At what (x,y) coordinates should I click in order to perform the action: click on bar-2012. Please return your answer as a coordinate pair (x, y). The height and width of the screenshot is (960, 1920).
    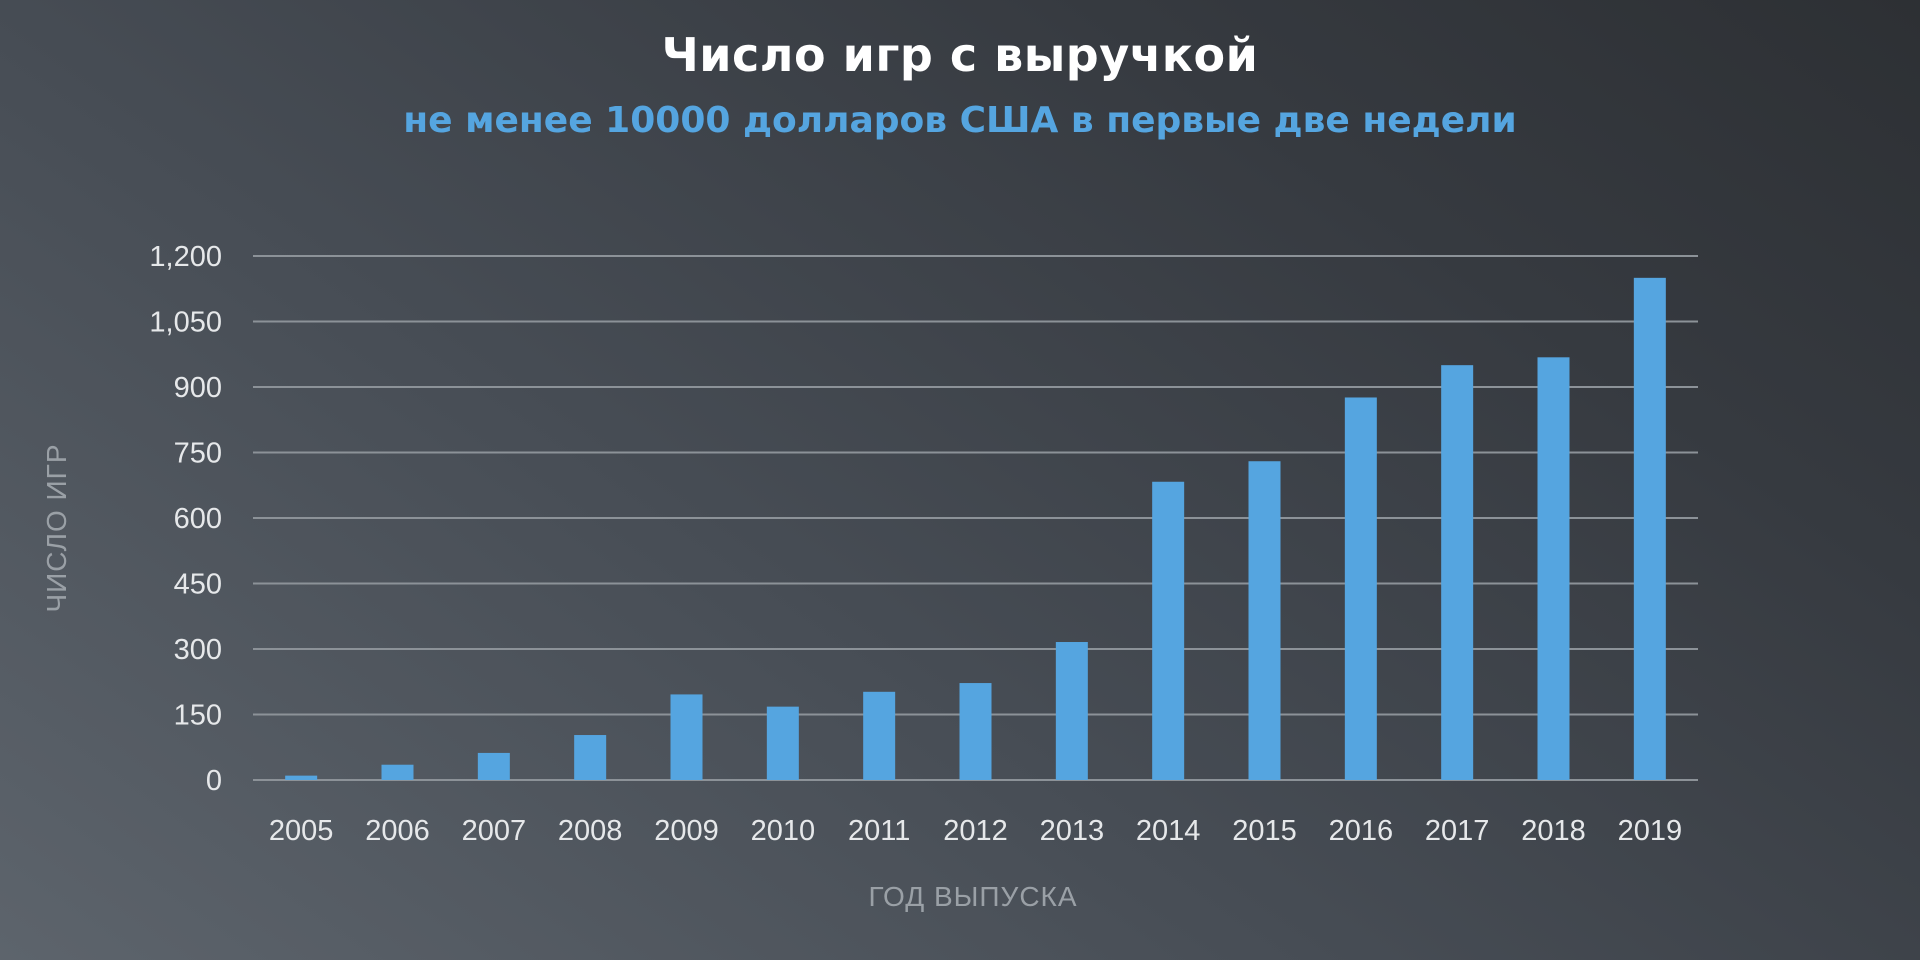
    Looking at the image, I should click on (975, 731).